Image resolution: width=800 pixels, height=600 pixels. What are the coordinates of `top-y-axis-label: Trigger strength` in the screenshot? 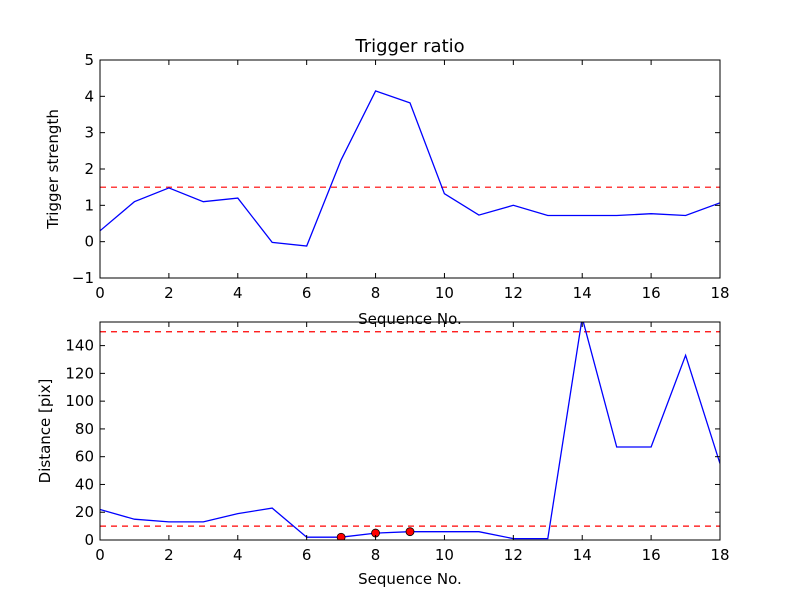 It's located at (53, 169).